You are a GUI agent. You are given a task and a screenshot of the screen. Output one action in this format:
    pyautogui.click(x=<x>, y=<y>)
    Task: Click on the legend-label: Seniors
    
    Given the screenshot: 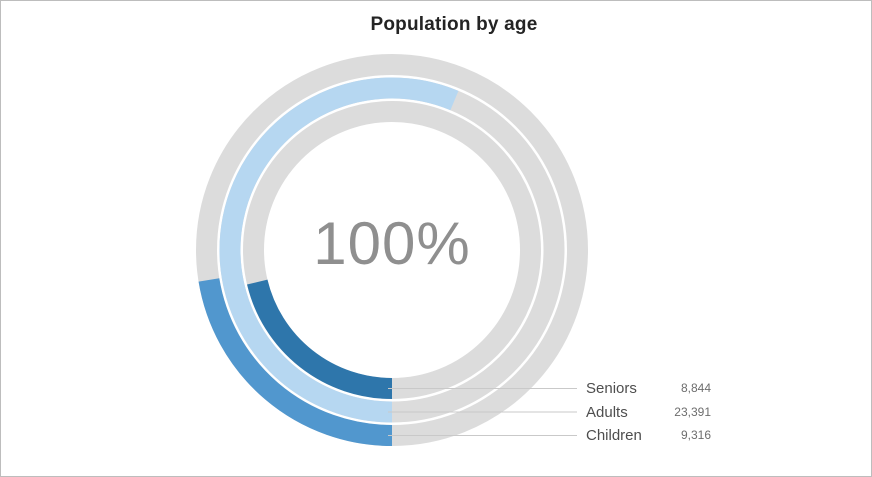 What is the action you would take?
    pyautogui.click(x=611, y=388)
    